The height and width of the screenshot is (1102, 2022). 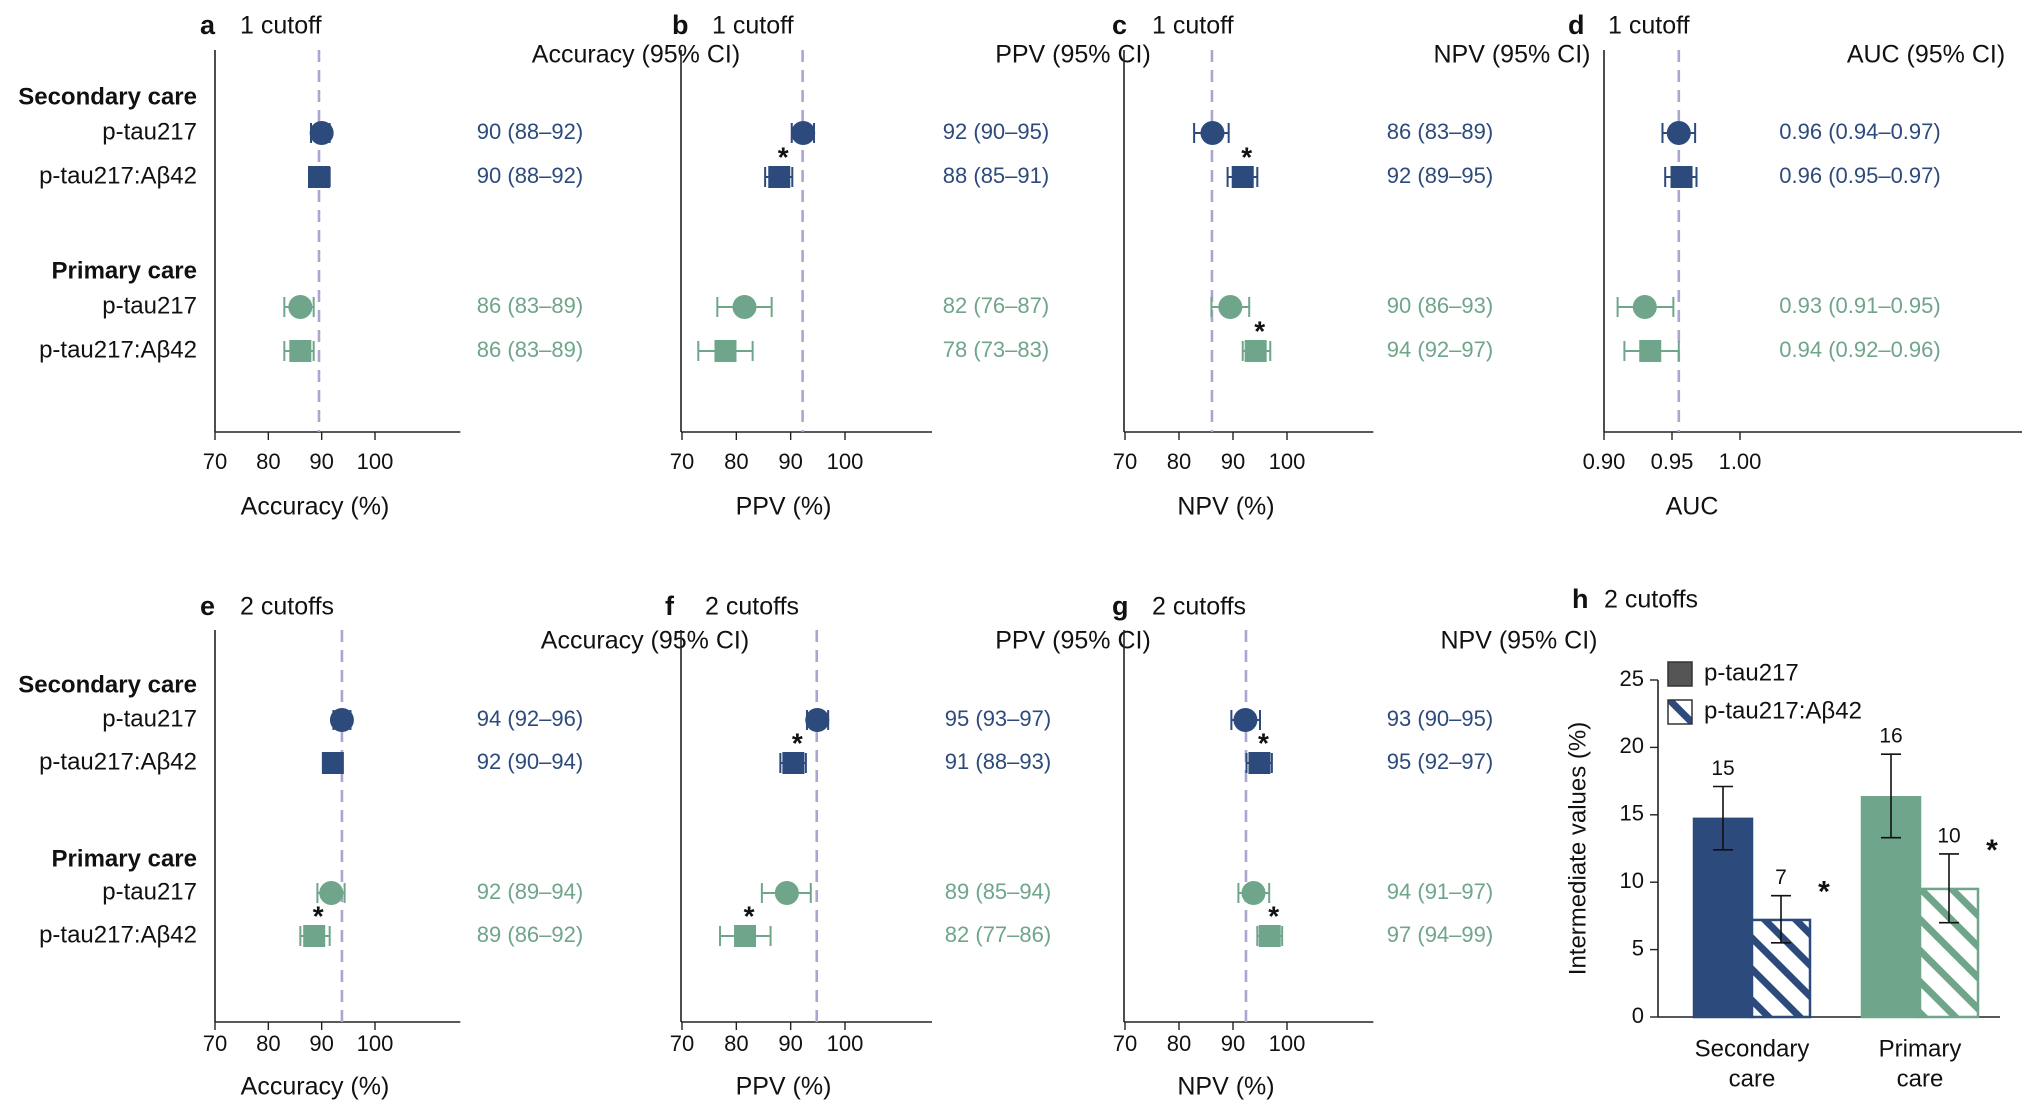 I want to click on ci-text: 90 (86–93), so click(x=1440, y=305).